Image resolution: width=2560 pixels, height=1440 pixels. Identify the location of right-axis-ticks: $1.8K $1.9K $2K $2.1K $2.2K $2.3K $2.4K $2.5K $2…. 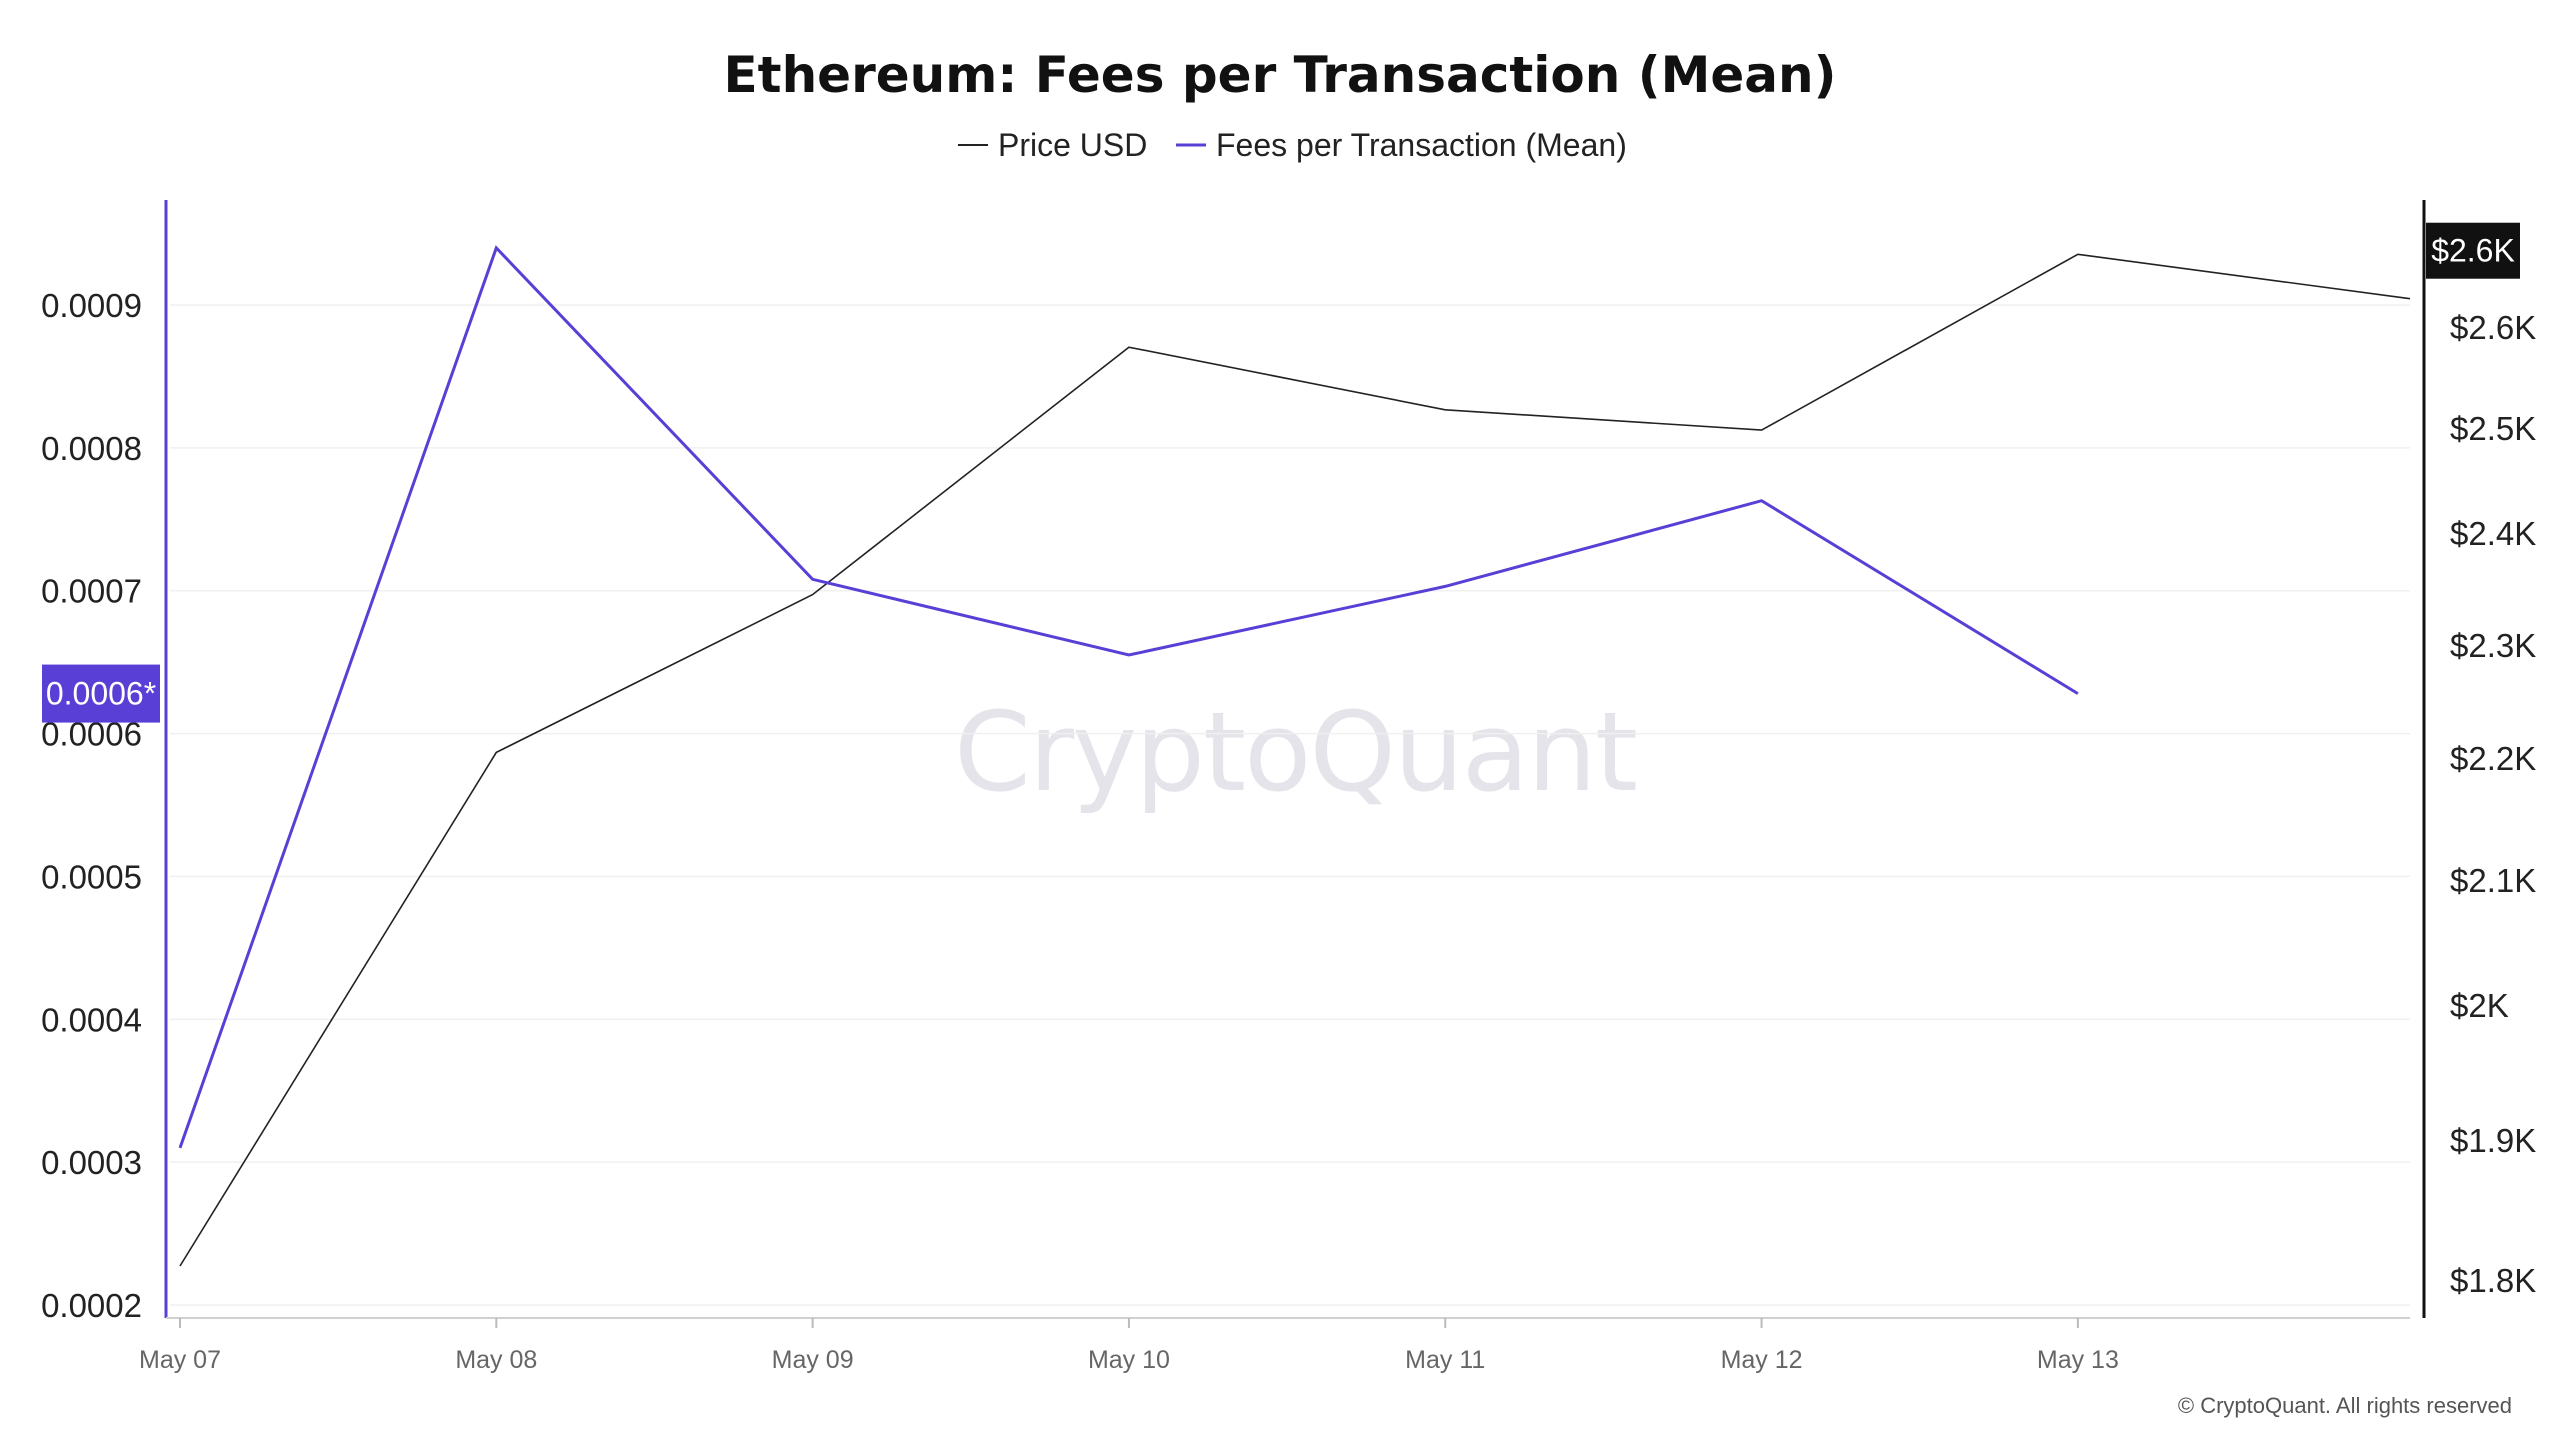
(2493, 804).